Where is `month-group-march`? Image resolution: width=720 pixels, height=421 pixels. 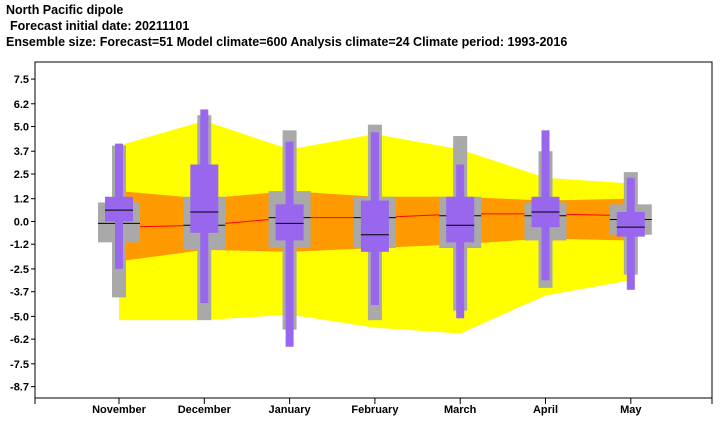
month-group-march is located at coordinates (460, 227).